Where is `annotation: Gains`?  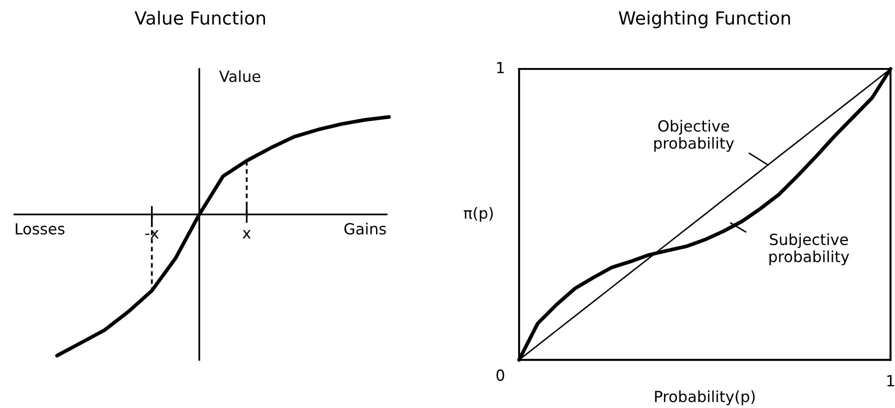 annotation: Gains is located at coordinates (365, 228).